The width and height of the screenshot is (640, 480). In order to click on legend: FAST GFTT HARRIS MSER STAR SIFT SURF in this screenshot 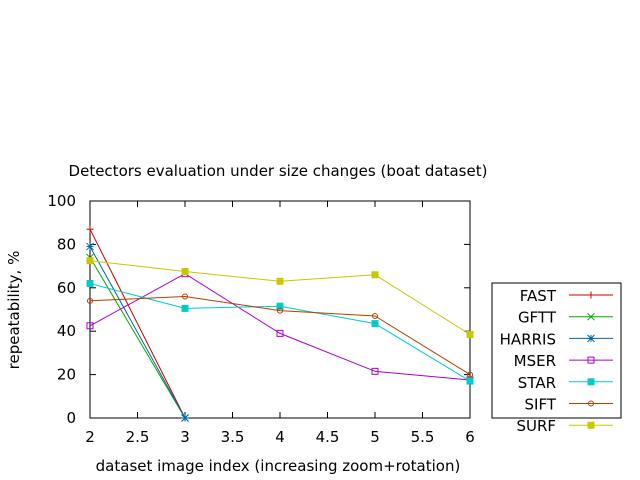, I will do `click(556, 358)`.